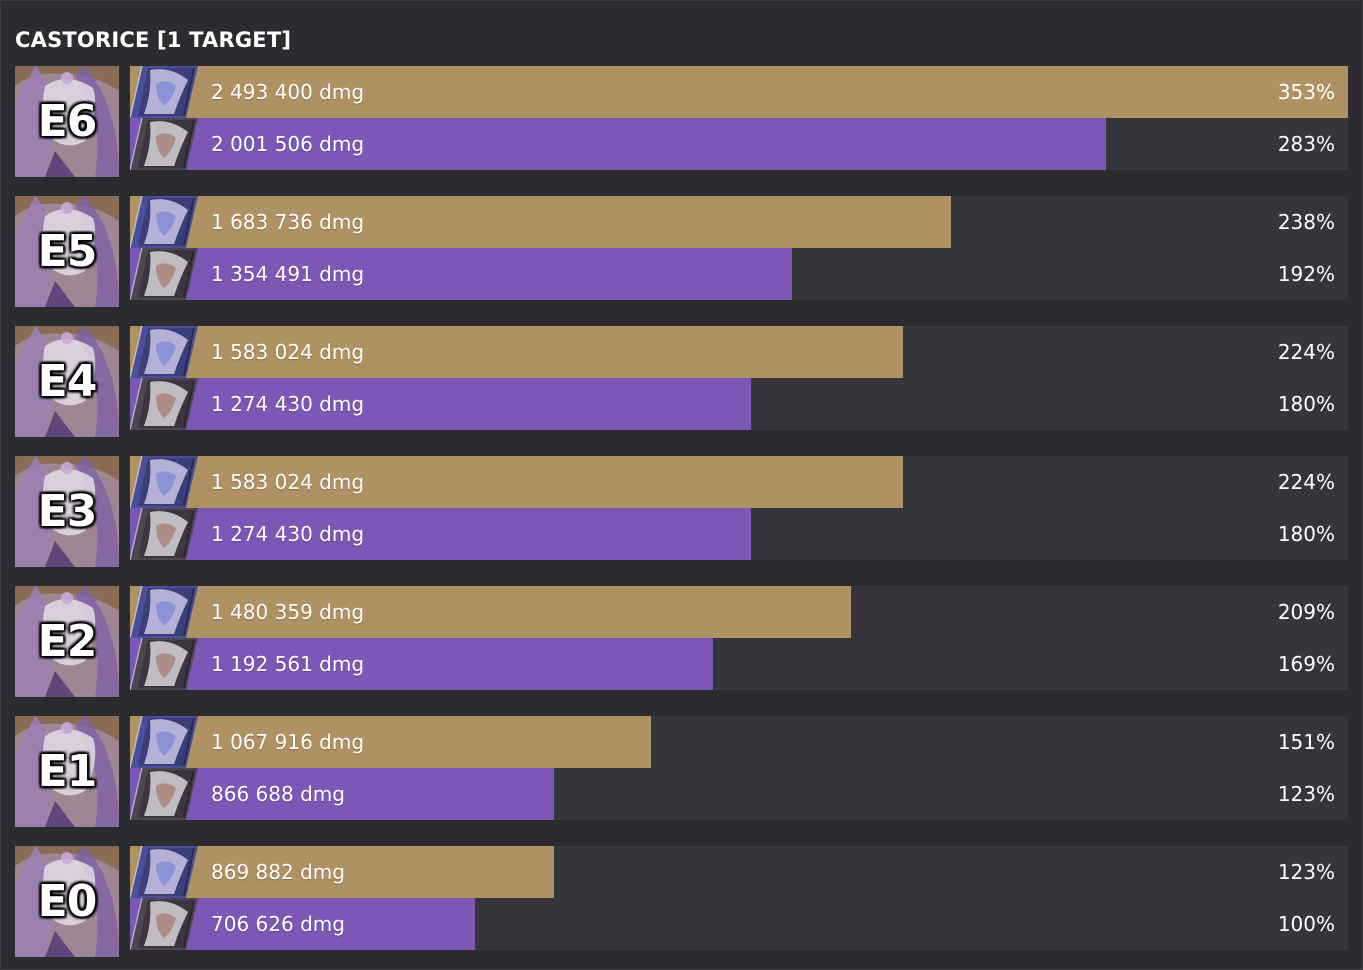 This screenshot has height=970, width=1363. What do you see at coordinates (278, 924) in the screenshot?
I see `damage-label: 706 626 dmg` at bounding box center [278, 924].